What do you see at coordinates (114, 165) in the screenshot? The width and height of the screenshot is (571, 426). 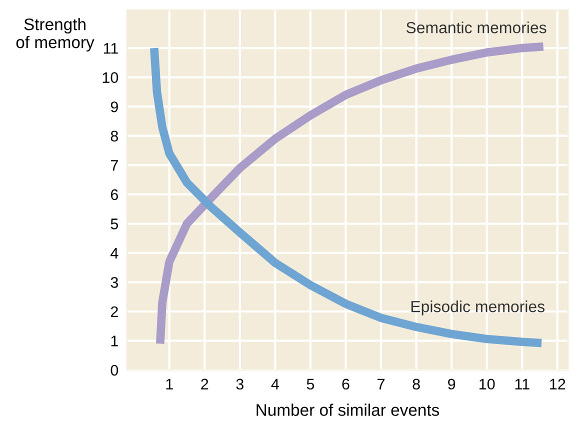 I see `y-tick-label: 7` at bounding box center [114, 165].